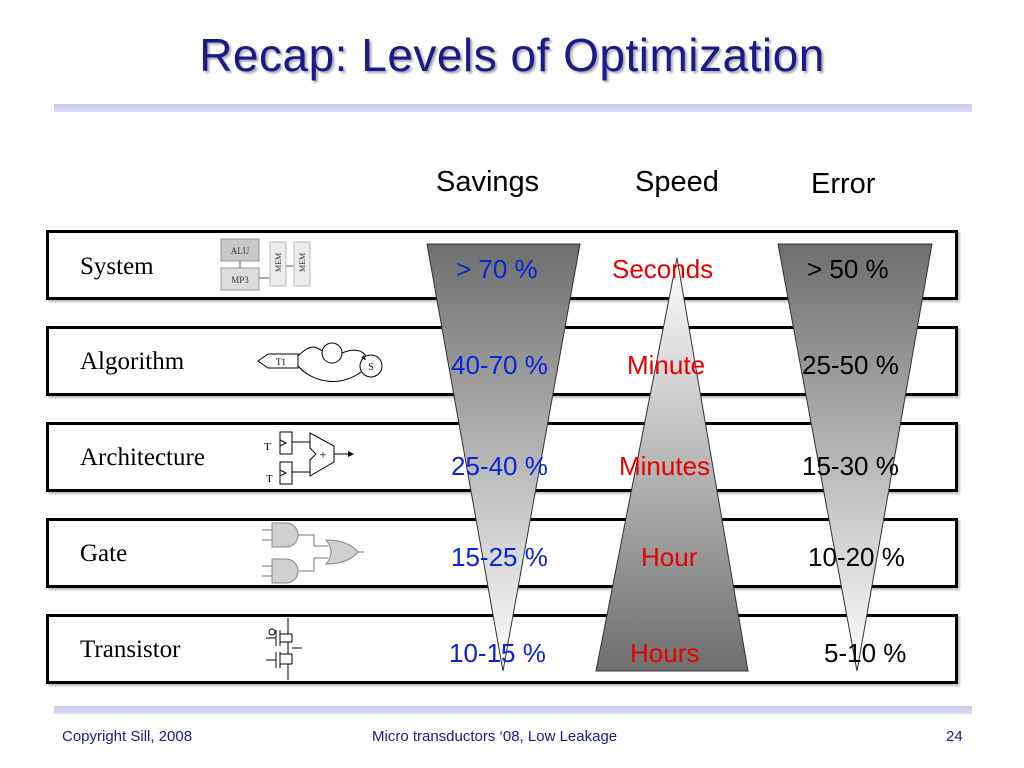 The height and width of the screenshot is (768, 1024). I want to click on speed-value-gate: Hour, so click(669, 557).